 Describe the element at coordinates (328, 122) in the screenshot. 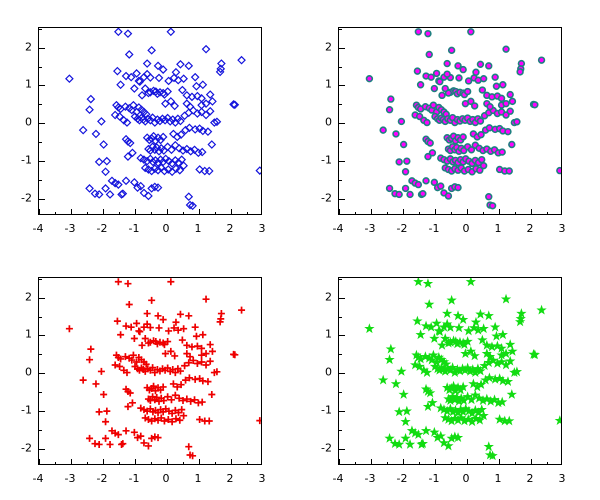

I see `y-tick-label: 0` at that location.